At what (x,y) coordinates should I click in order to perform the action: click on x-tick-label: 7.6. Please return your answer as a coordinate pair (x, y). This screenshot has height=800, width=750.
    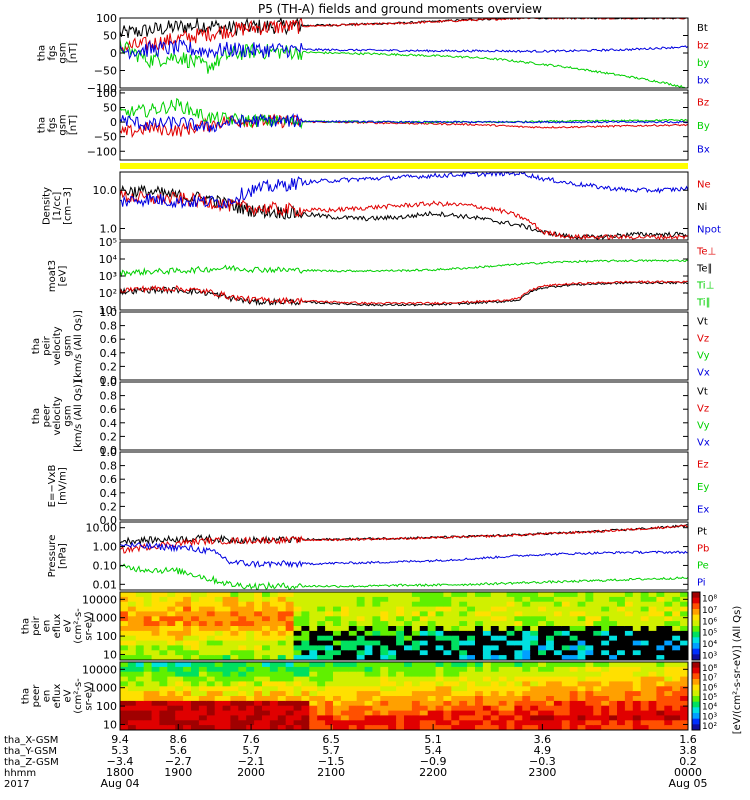
    Looking at the image, I should click on (251, 739).